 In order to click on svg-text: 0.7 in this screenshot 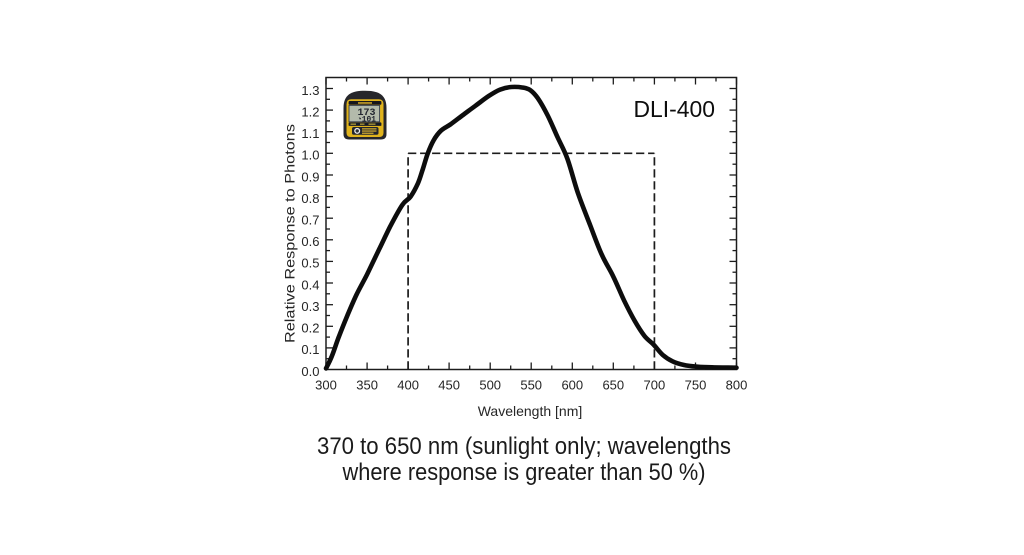, I will do `click(310, 220)`.